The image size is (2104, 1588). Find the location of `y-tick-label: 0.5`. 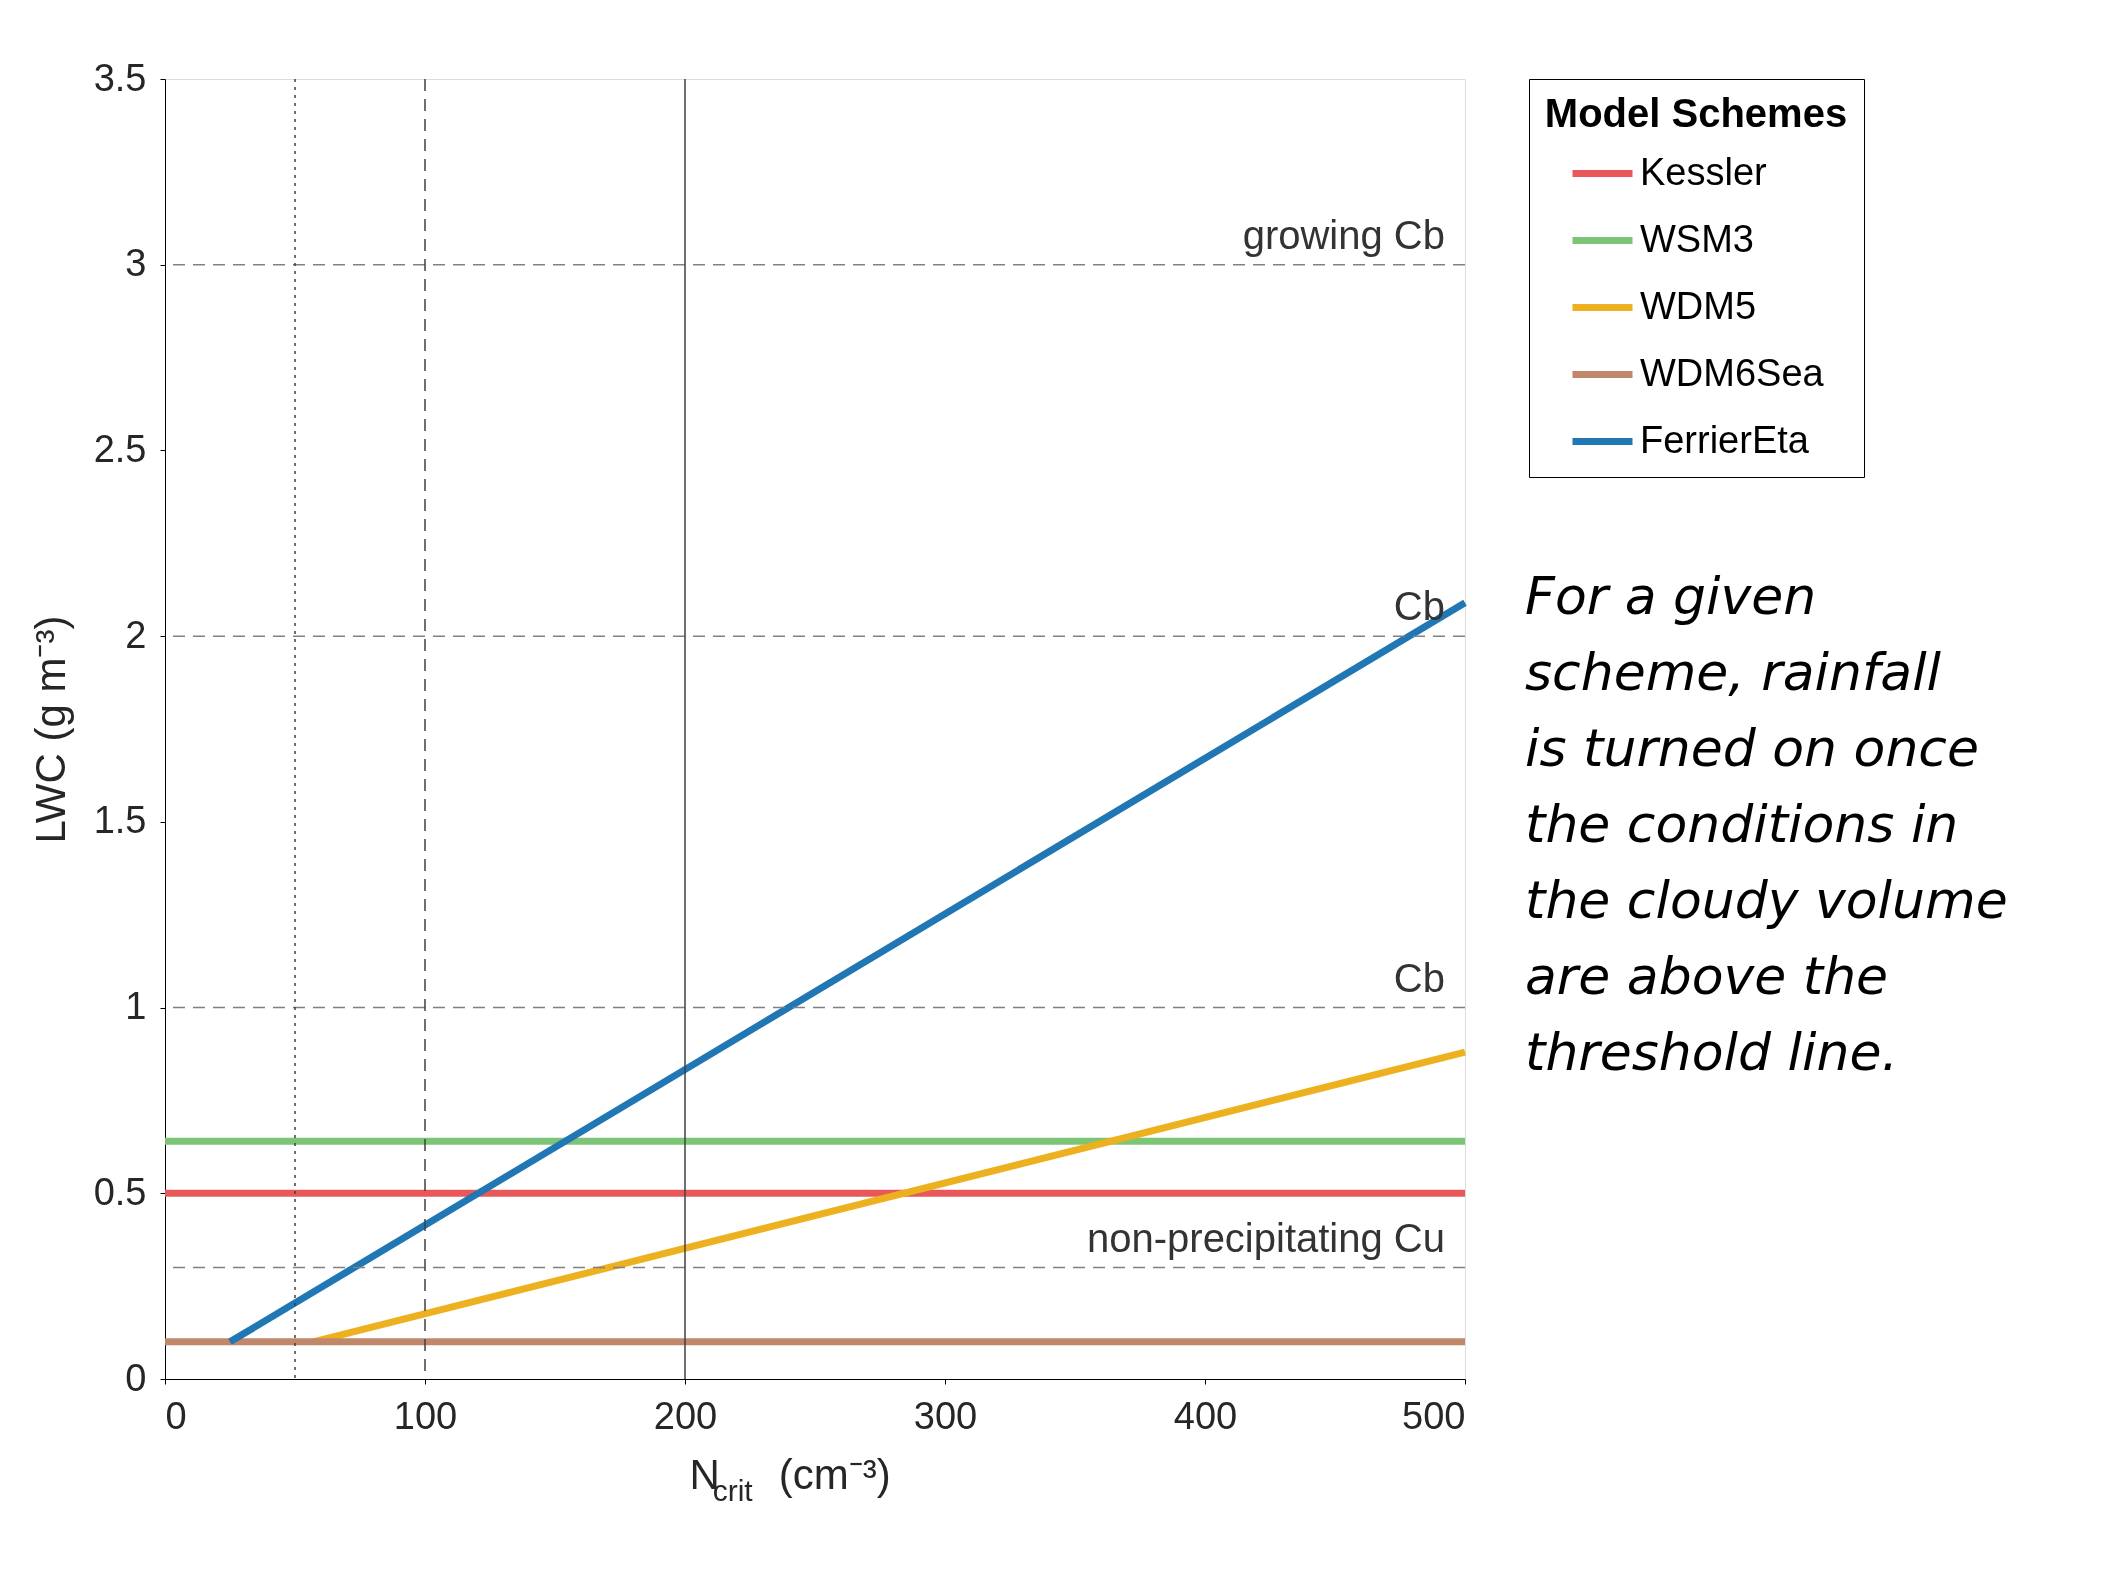

y-tick-label: 0.5 is located at coordinates (120, 1191).